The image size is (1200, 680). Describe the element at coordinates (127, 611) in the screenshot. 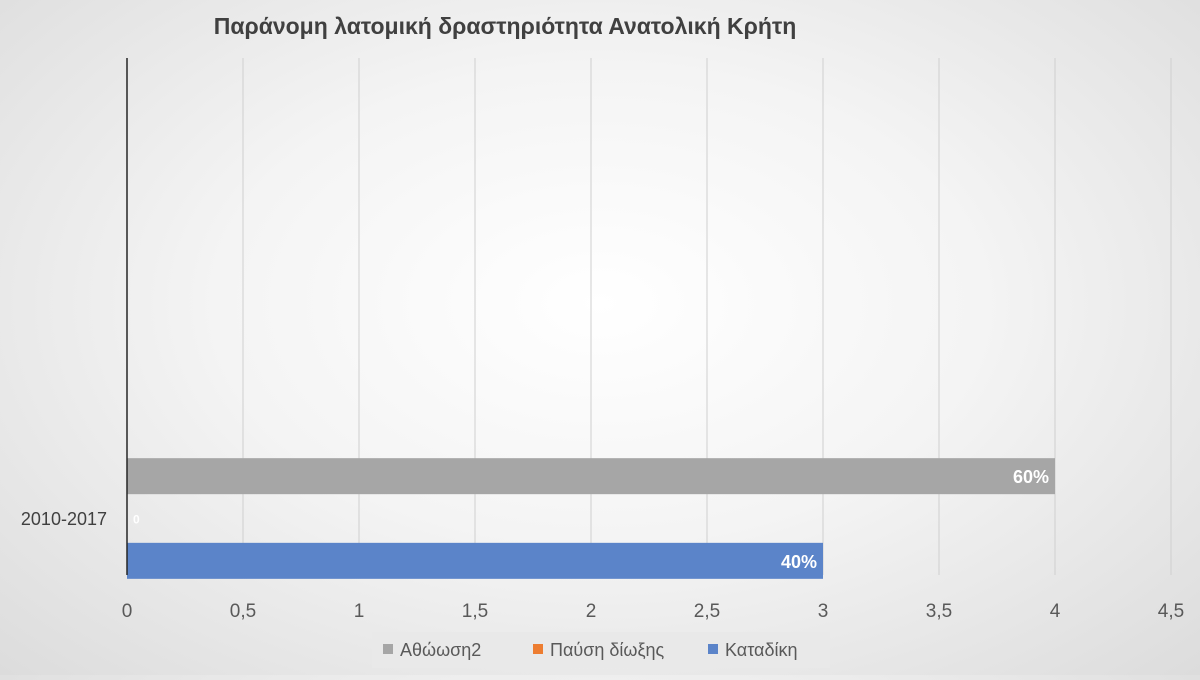

I see `x-tick-label: 0` at that location.